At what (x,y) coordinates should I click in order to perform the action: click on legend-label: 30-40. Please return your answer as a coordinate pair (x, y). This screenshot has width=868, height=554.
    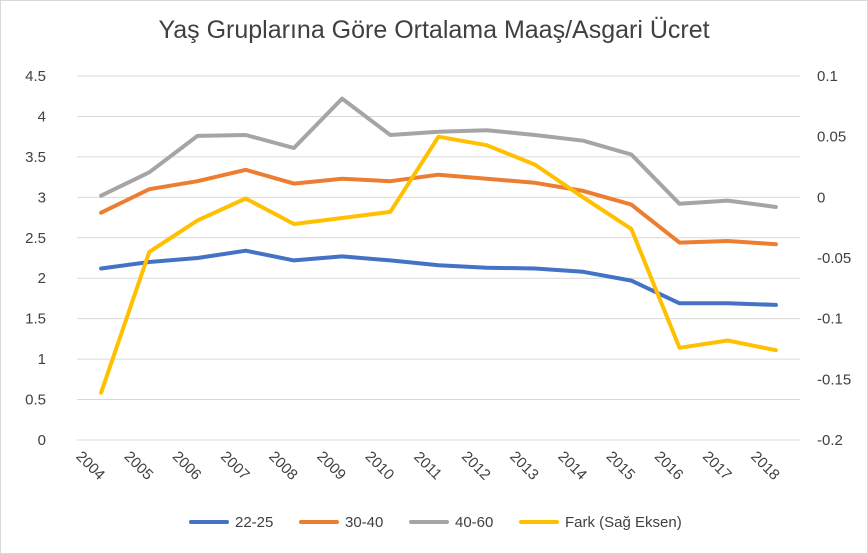
    Looking at the image, I should click on (364, 522).